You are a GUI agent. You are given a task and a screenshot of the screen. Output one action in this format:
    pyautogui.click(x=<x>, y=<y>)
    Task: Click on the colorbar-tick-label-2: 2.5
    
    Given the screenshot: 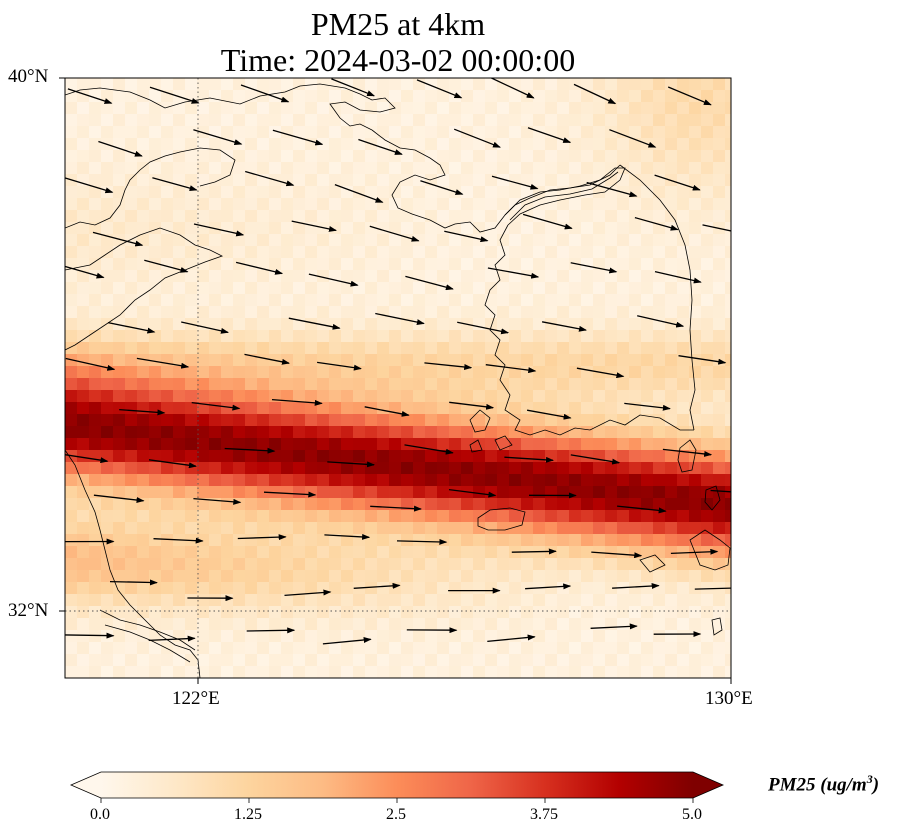 What is the action you would take?
    pyautogui.click(x=396, y=814)
    